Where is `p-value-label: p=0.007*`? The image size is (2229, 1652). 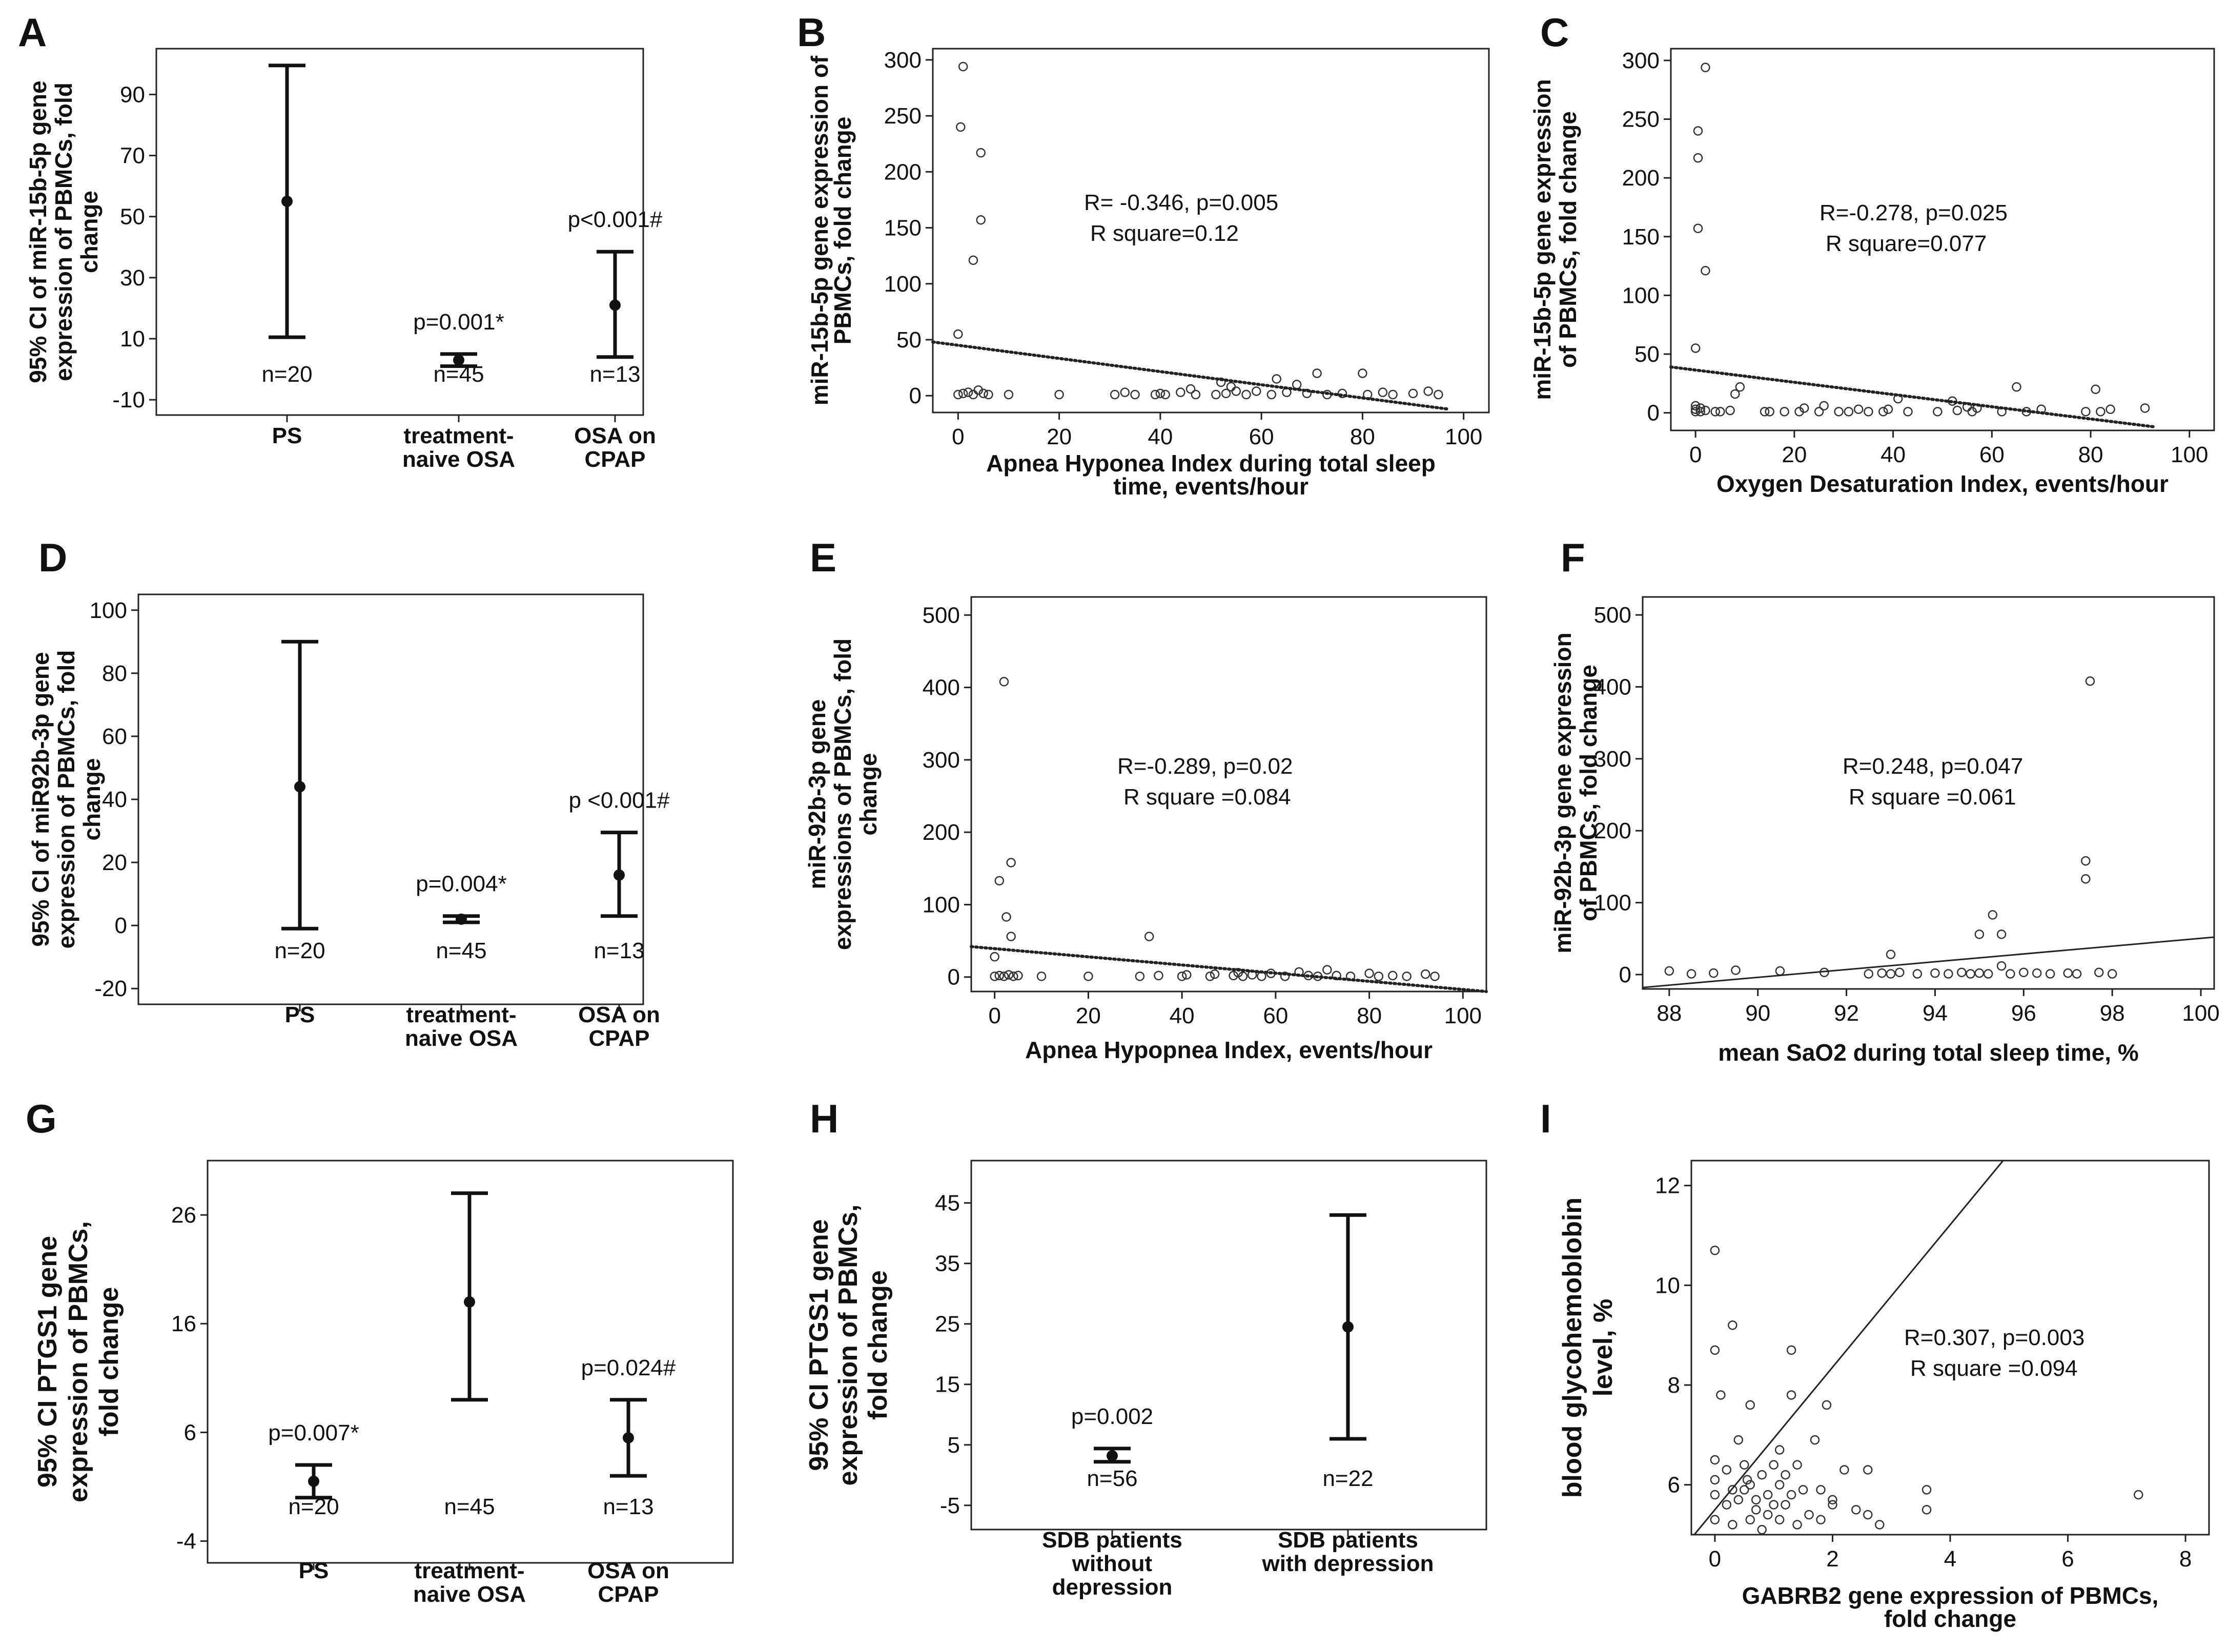 p-value-label: p=0.007* is located at coordinates (313, 1433).